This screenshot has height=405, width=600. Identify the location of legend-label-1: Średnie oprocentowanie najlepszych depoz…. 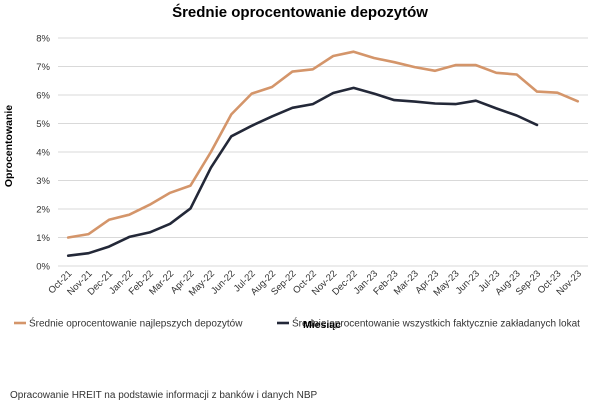
(136, 323).